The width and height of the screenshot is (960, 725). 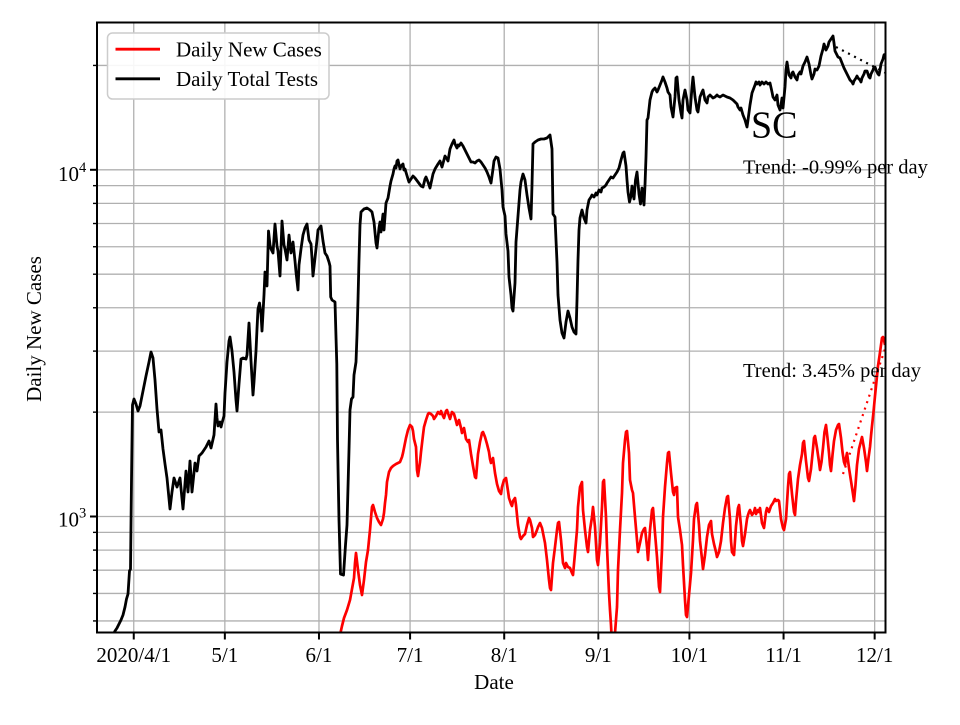 I want to click on svg-text: Trend: -0.99% per day, so click(x=836, y=168).